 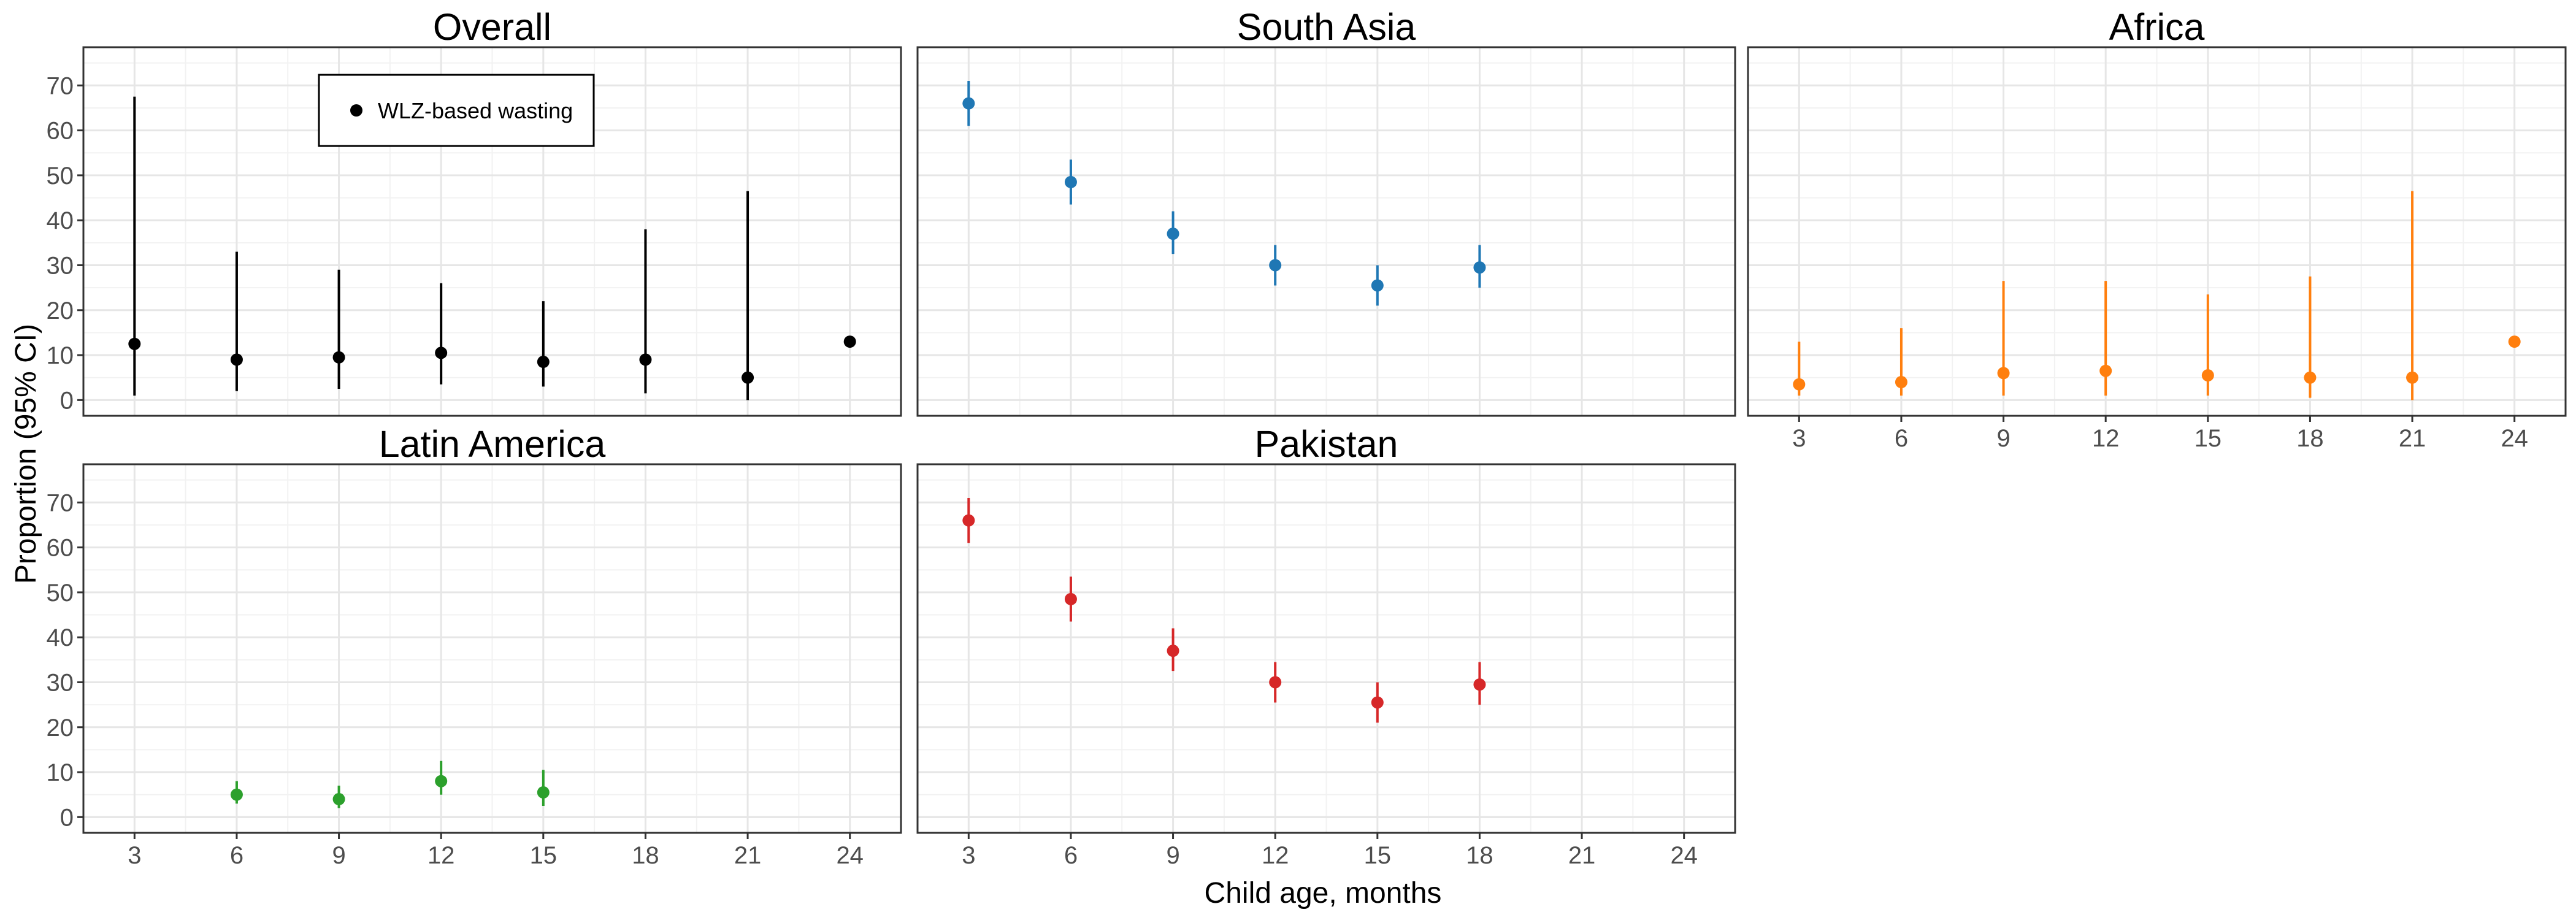 I want to click on legend: WLZ-based wasting, so click(x=456, y=110).